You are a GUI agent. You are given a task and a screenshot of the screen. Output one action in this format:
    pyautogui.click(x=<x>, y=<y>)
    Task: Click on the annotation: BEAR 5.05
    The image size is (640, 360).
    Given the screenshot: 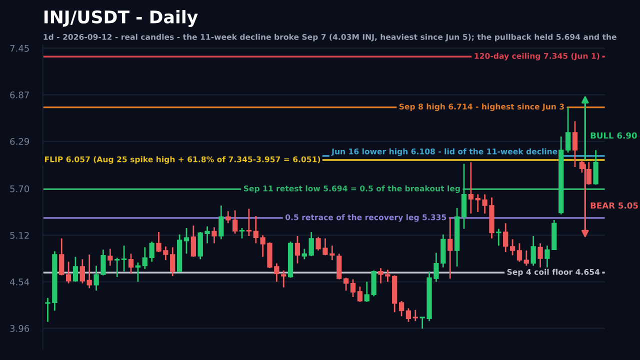 What is the action you would take?
    pyautogui.click(x=614, y=205)
    